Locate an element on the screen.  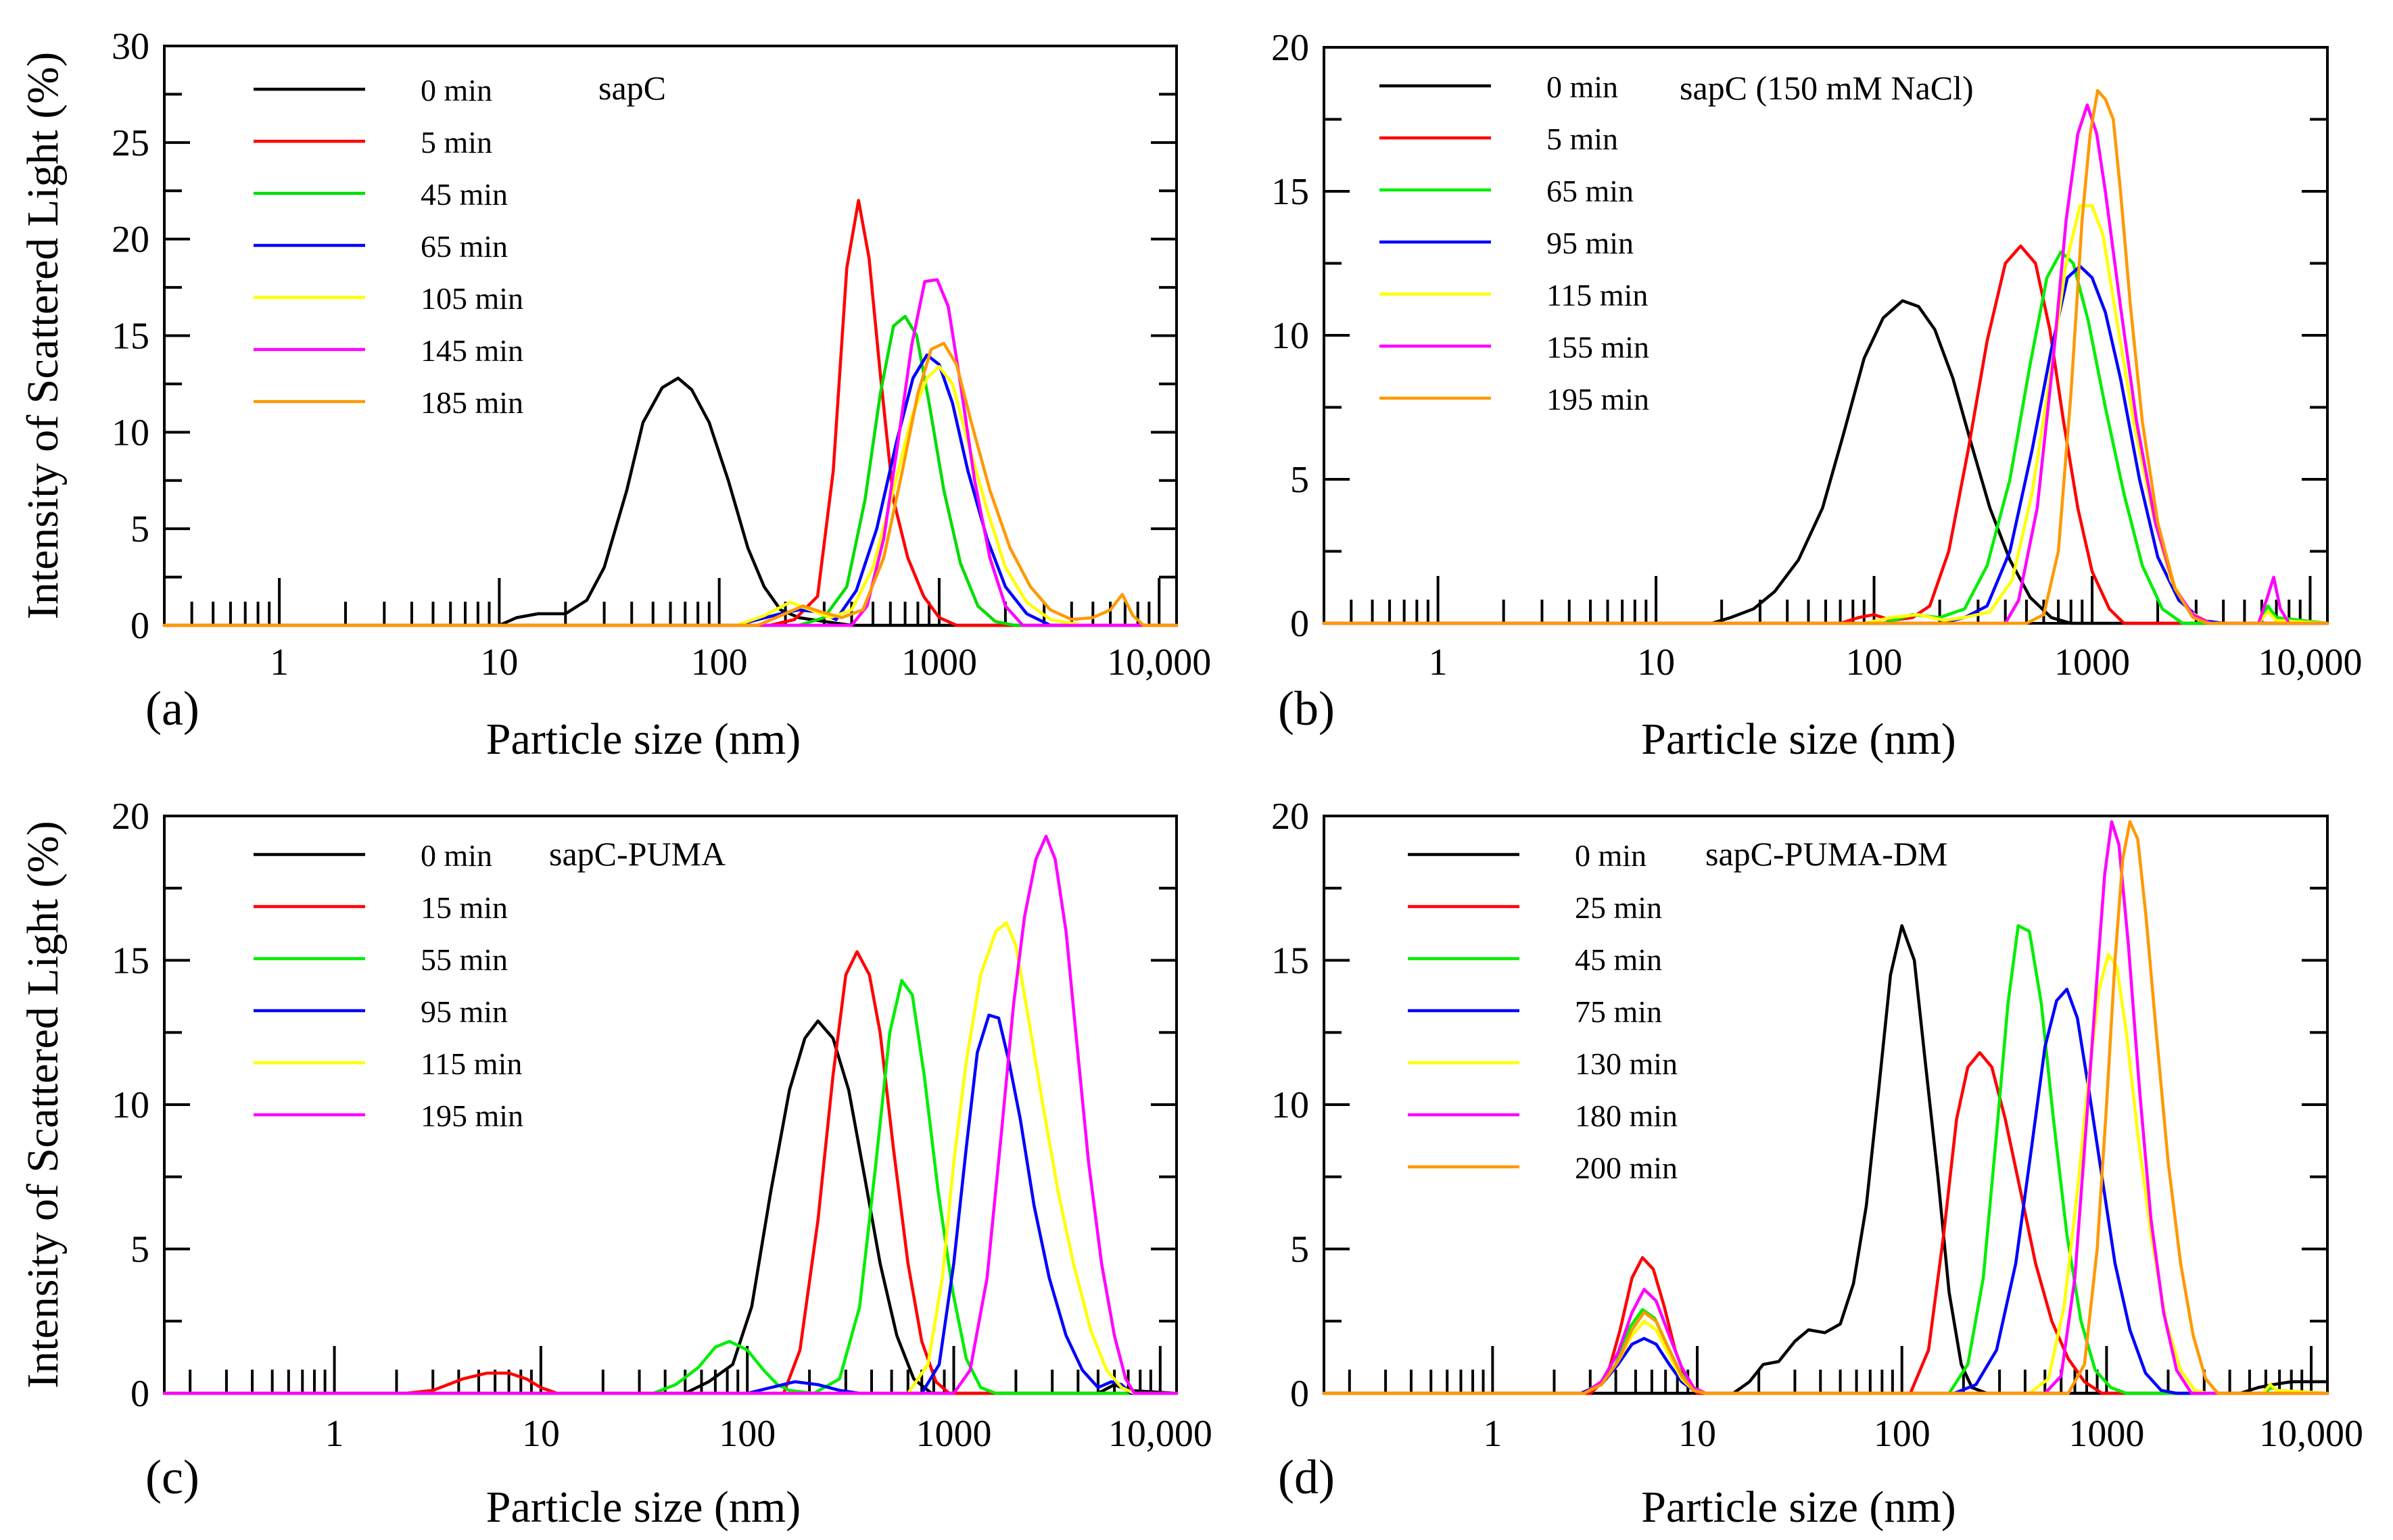
series-line-15-min is located at coordinates (670, 1172).